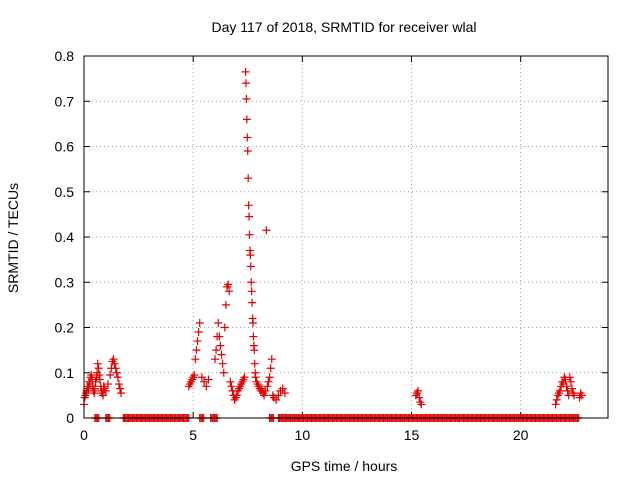 The height and width of the screenshot is (480, 640). What do you see at coordinates (65, 147) in the screenshot?
I see `y-tick-label: 0.6` at bounding box center [65, 147].